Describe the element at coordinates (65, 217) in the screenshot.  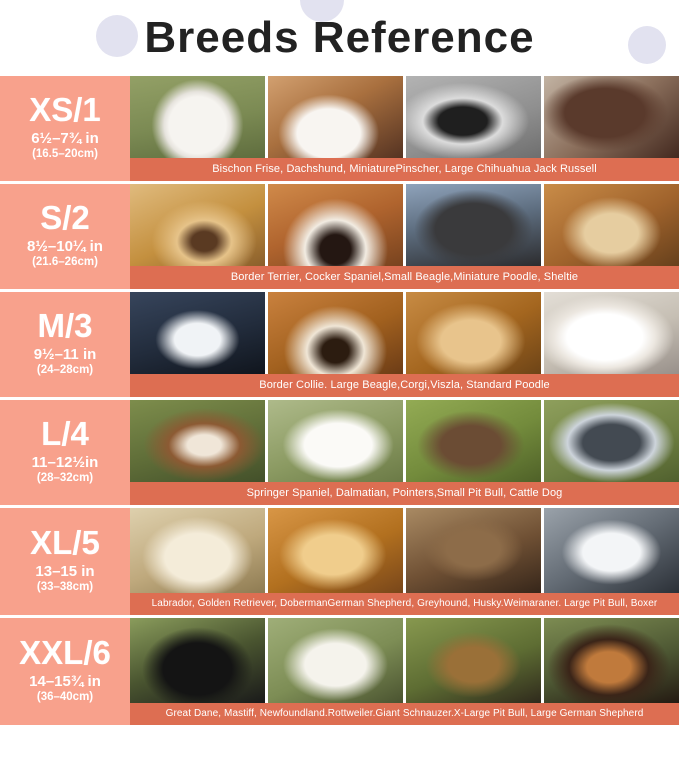
I see `size-code: S/2` at that location.